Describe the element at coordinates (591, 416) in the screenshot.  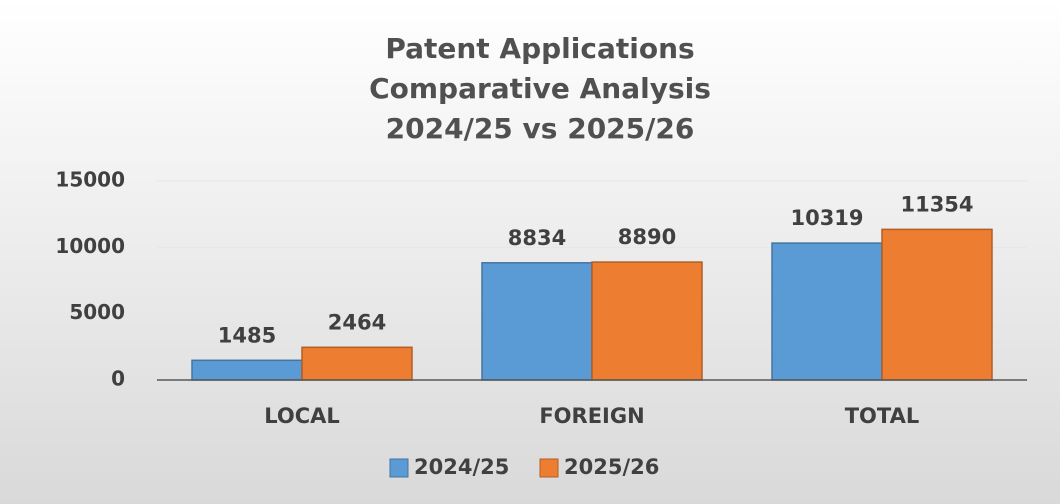
I see `x-tick-label: FOREIGN` at that location.